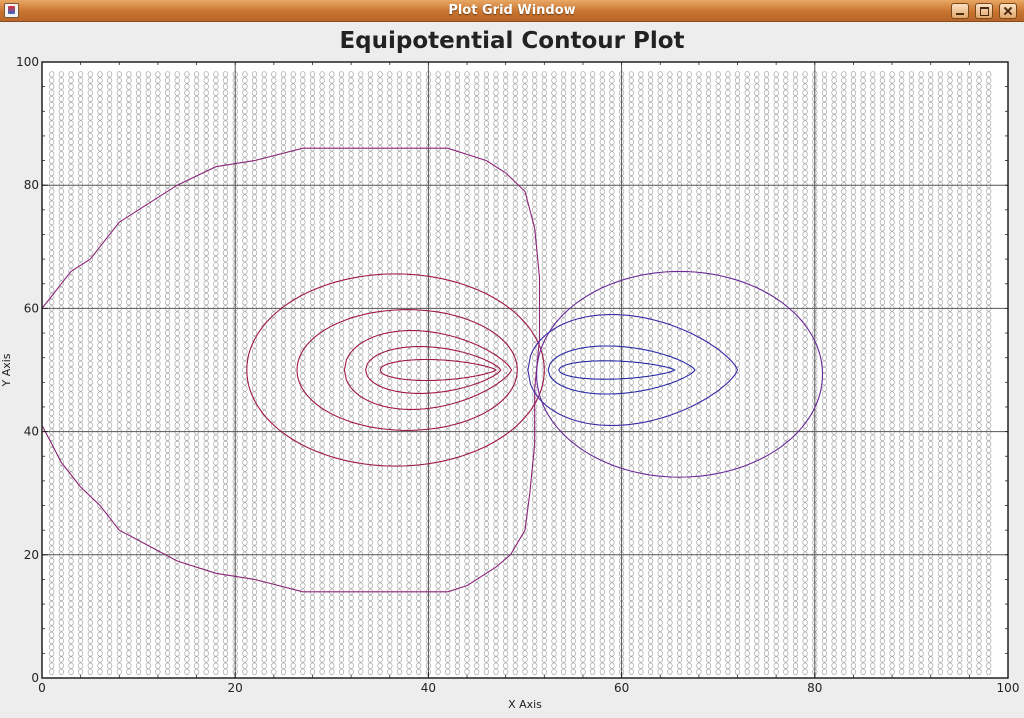  What do you see at coordinates (11, 10) in the screenshot?
I see `java-app-icon` at bounding box center [11, 10].